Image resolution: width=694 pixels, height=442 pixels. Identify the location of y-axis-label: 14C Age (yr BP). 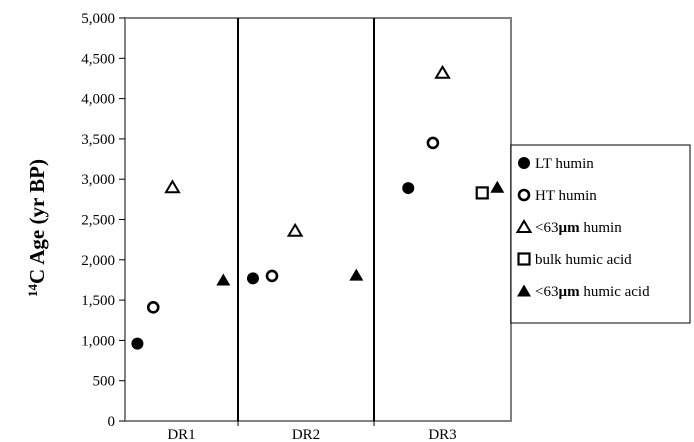
(37, 228).